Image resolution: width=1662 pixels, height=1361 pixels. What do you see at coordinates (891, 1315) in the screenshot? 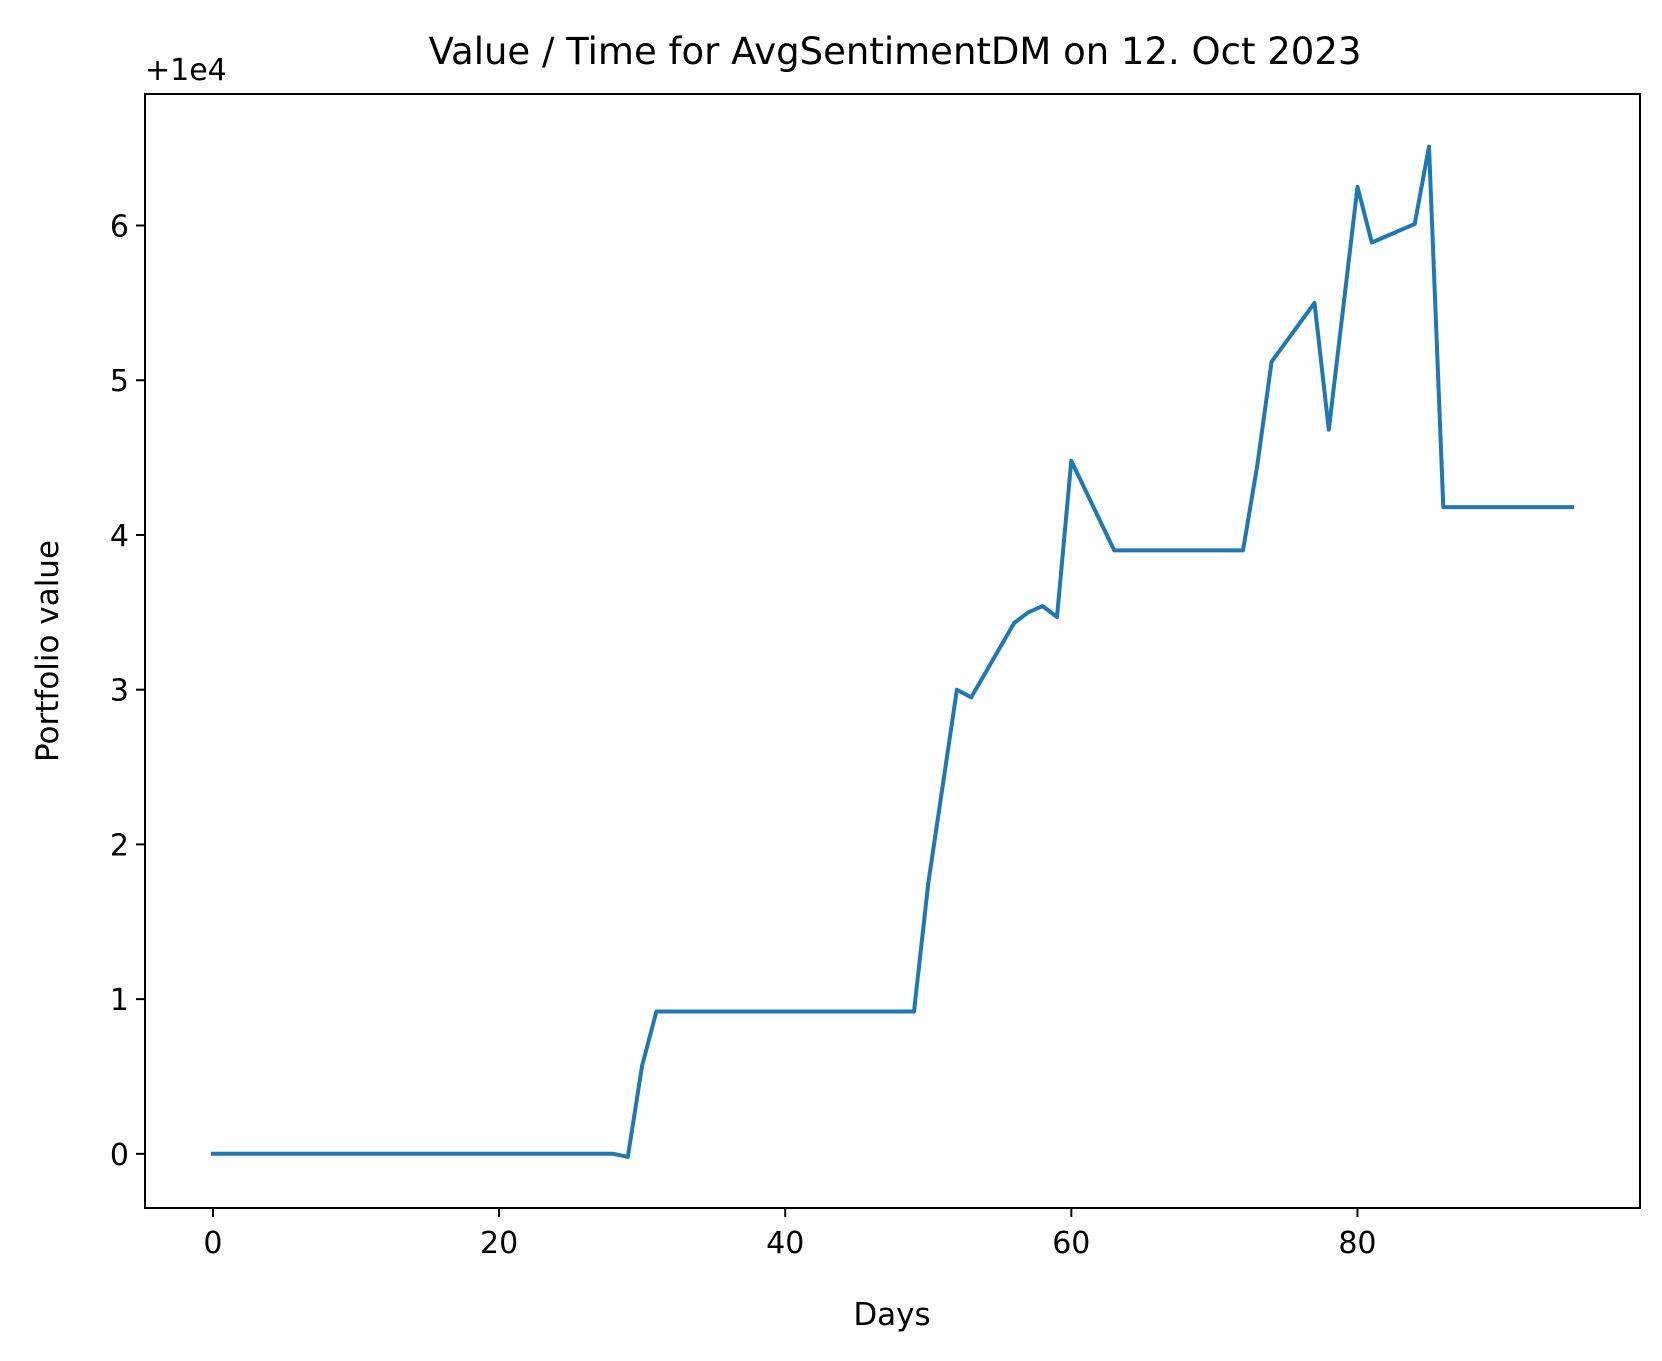
I see `x-axis-label: Days` at bounding box center [891, 1315].